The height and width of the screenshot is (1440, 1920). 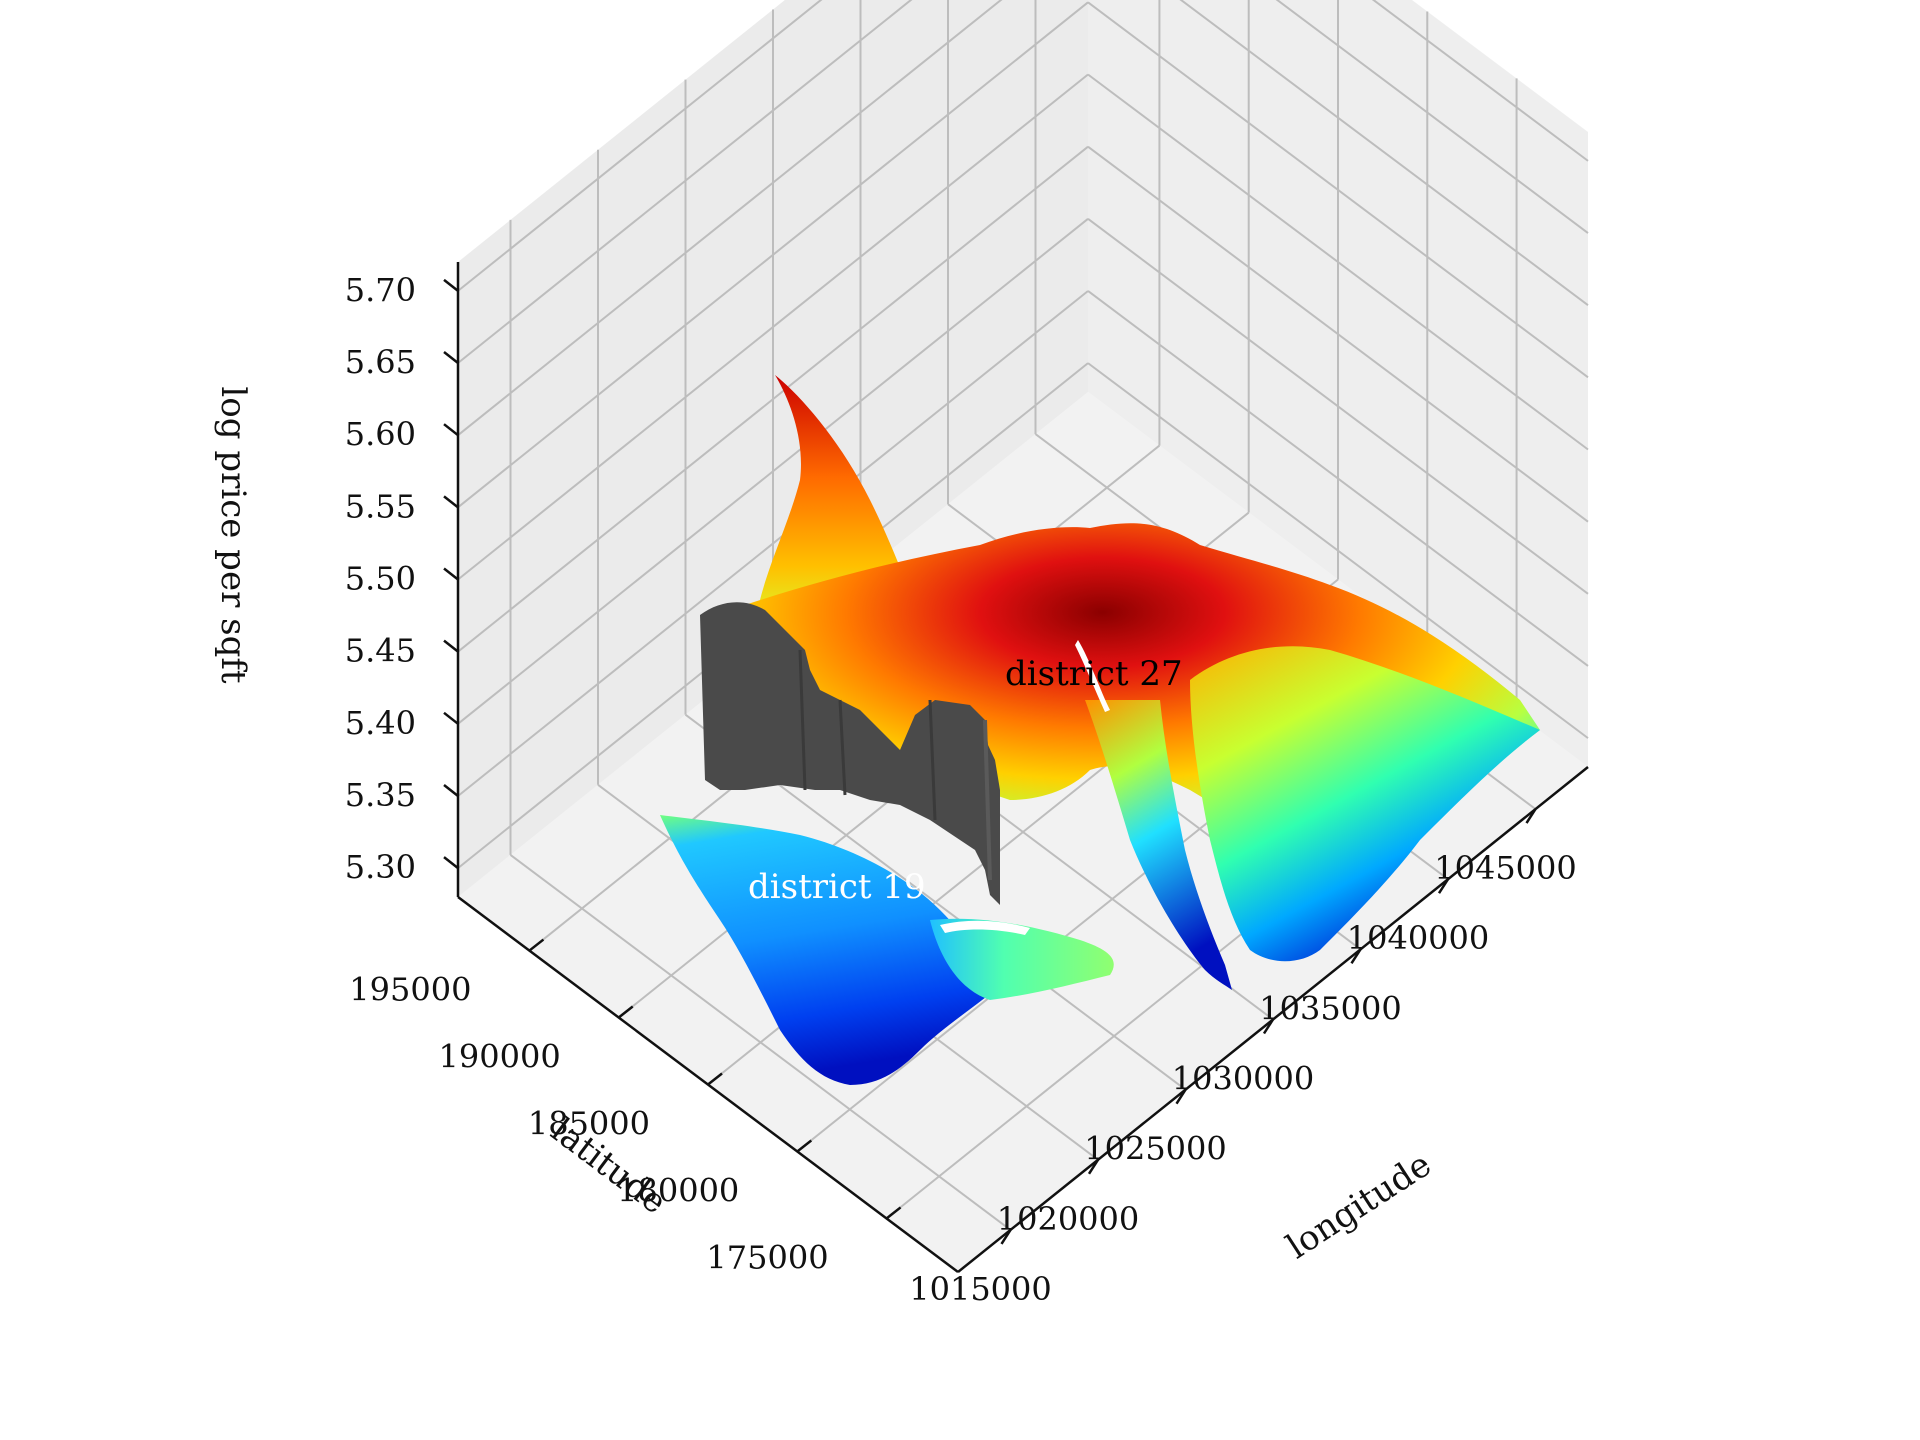 What do you see at coordinates (1359, 1206) in the screenshot?
I see `x-axis-label: longitude` at bounding box center [1359, 1206].